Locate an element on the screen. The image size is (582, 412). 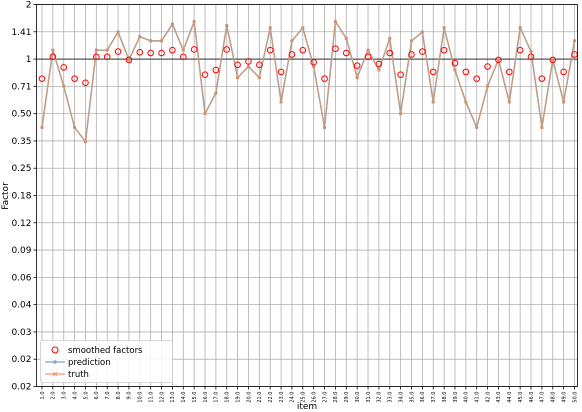
x-tick-label: 12.0 is located at coordinates (162, 397).